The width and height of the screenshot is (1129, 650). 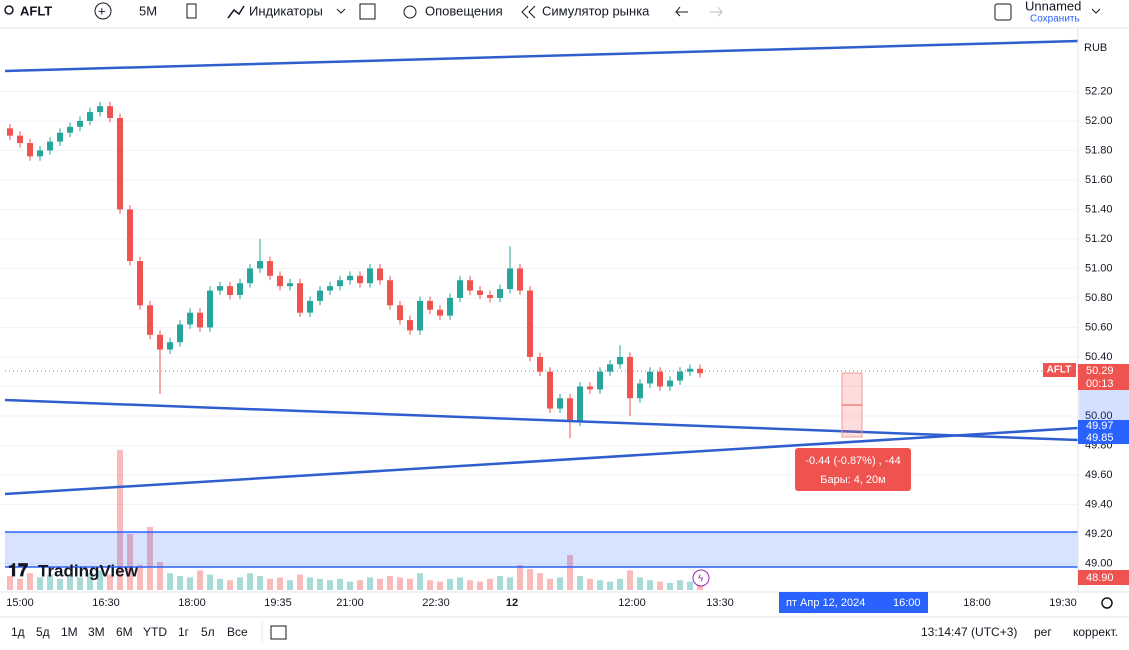 What do you see at coordinates (436, 603) in the screenshot?
I see `x-tick-label: 22:30` at bounding box center [436, 603].